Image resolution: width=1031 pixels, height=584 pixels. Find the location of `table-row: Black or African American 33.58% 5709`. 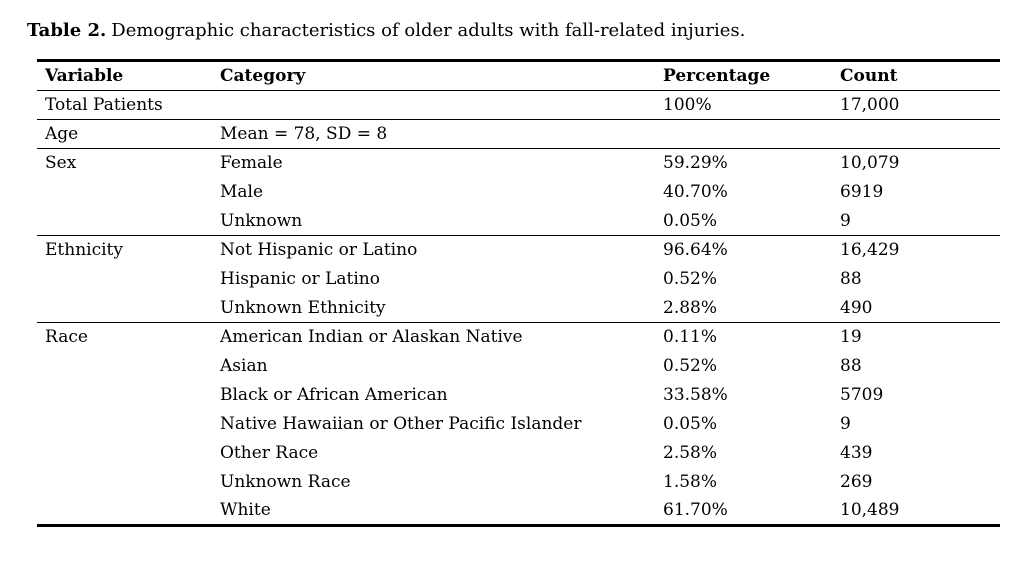

table-row: Black or African American 33.58% 5709 is located at coordinates (518, 395).